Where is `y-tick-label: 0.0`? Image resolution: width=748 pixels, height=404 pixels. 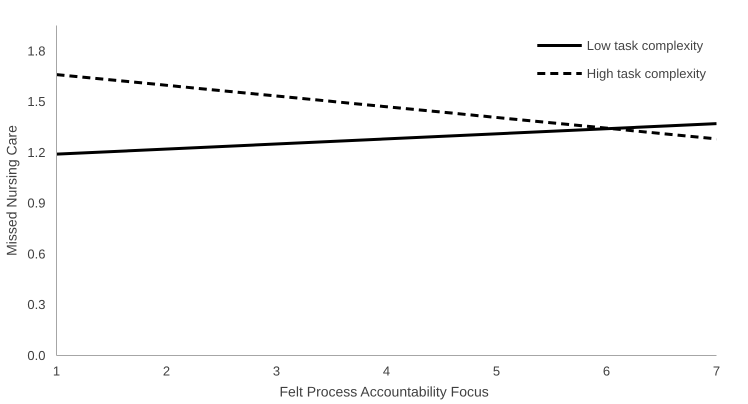
y-tick-label: 0.0 is located at coordinates (36, 355).